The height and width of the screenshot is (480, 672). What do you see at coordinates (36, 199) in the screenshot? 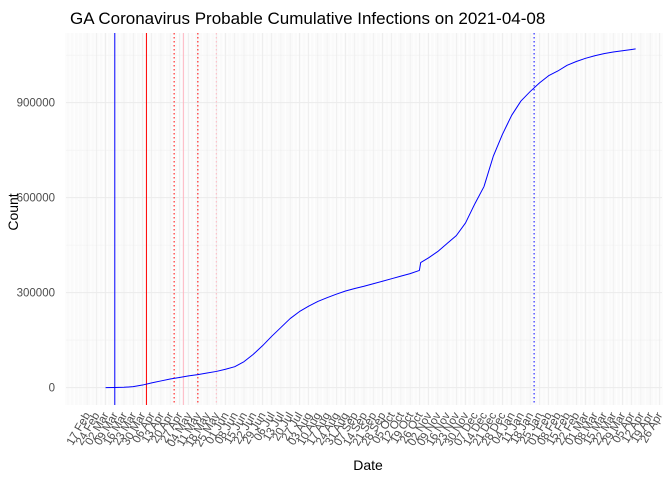
I see `y-tick-label: 600000` at bounding box center [36, 199].